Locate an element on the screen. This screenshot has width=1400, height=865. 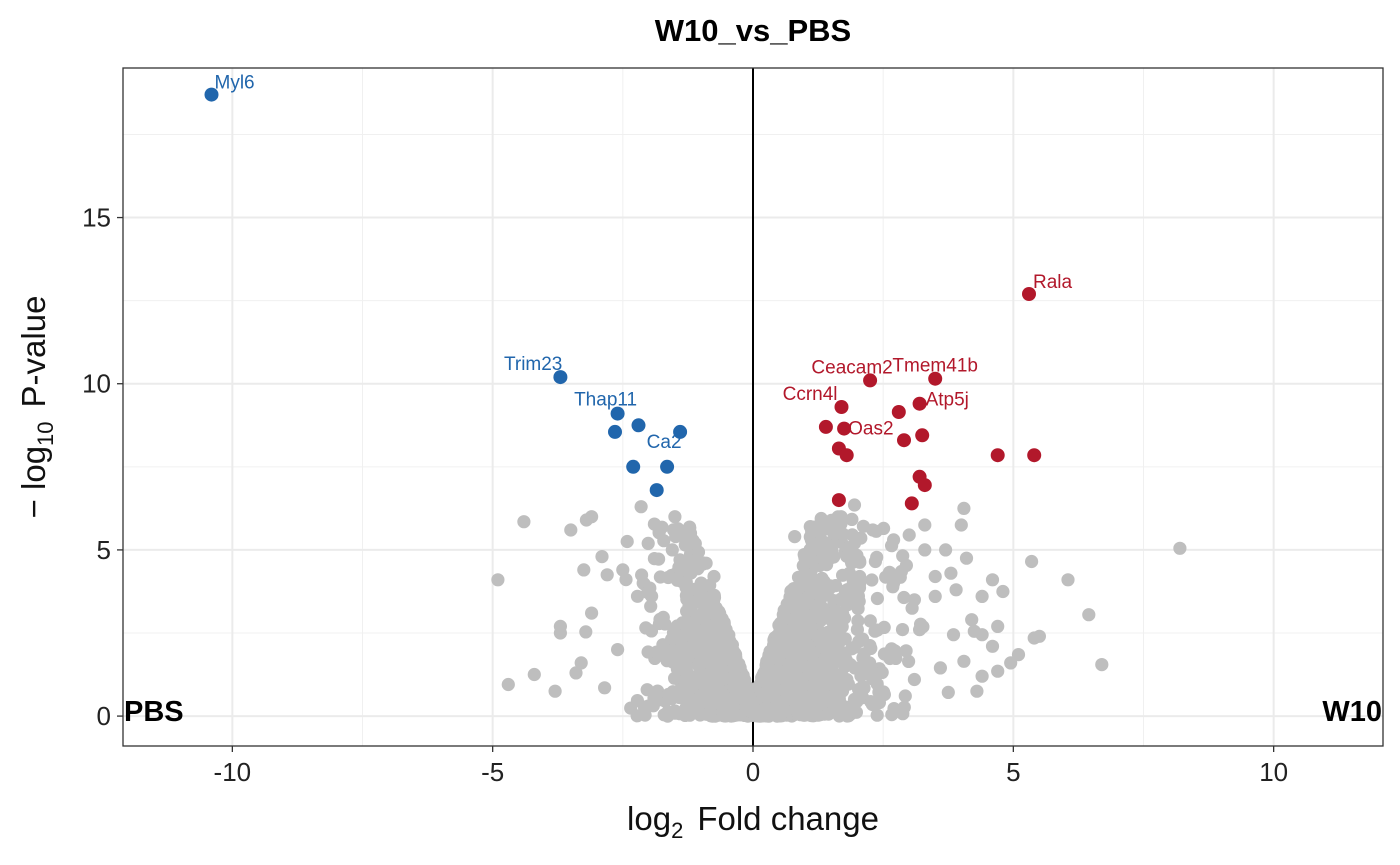
y-axis-title-subscript: 10 is located at coordinates (45, 433).